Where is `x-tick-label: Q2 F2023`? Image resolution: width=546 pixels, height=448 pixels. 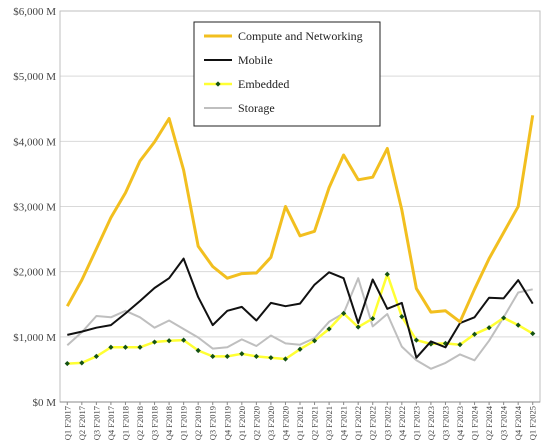
x-tick-label: Q2 F2023 is located at coordinates (431, 423).